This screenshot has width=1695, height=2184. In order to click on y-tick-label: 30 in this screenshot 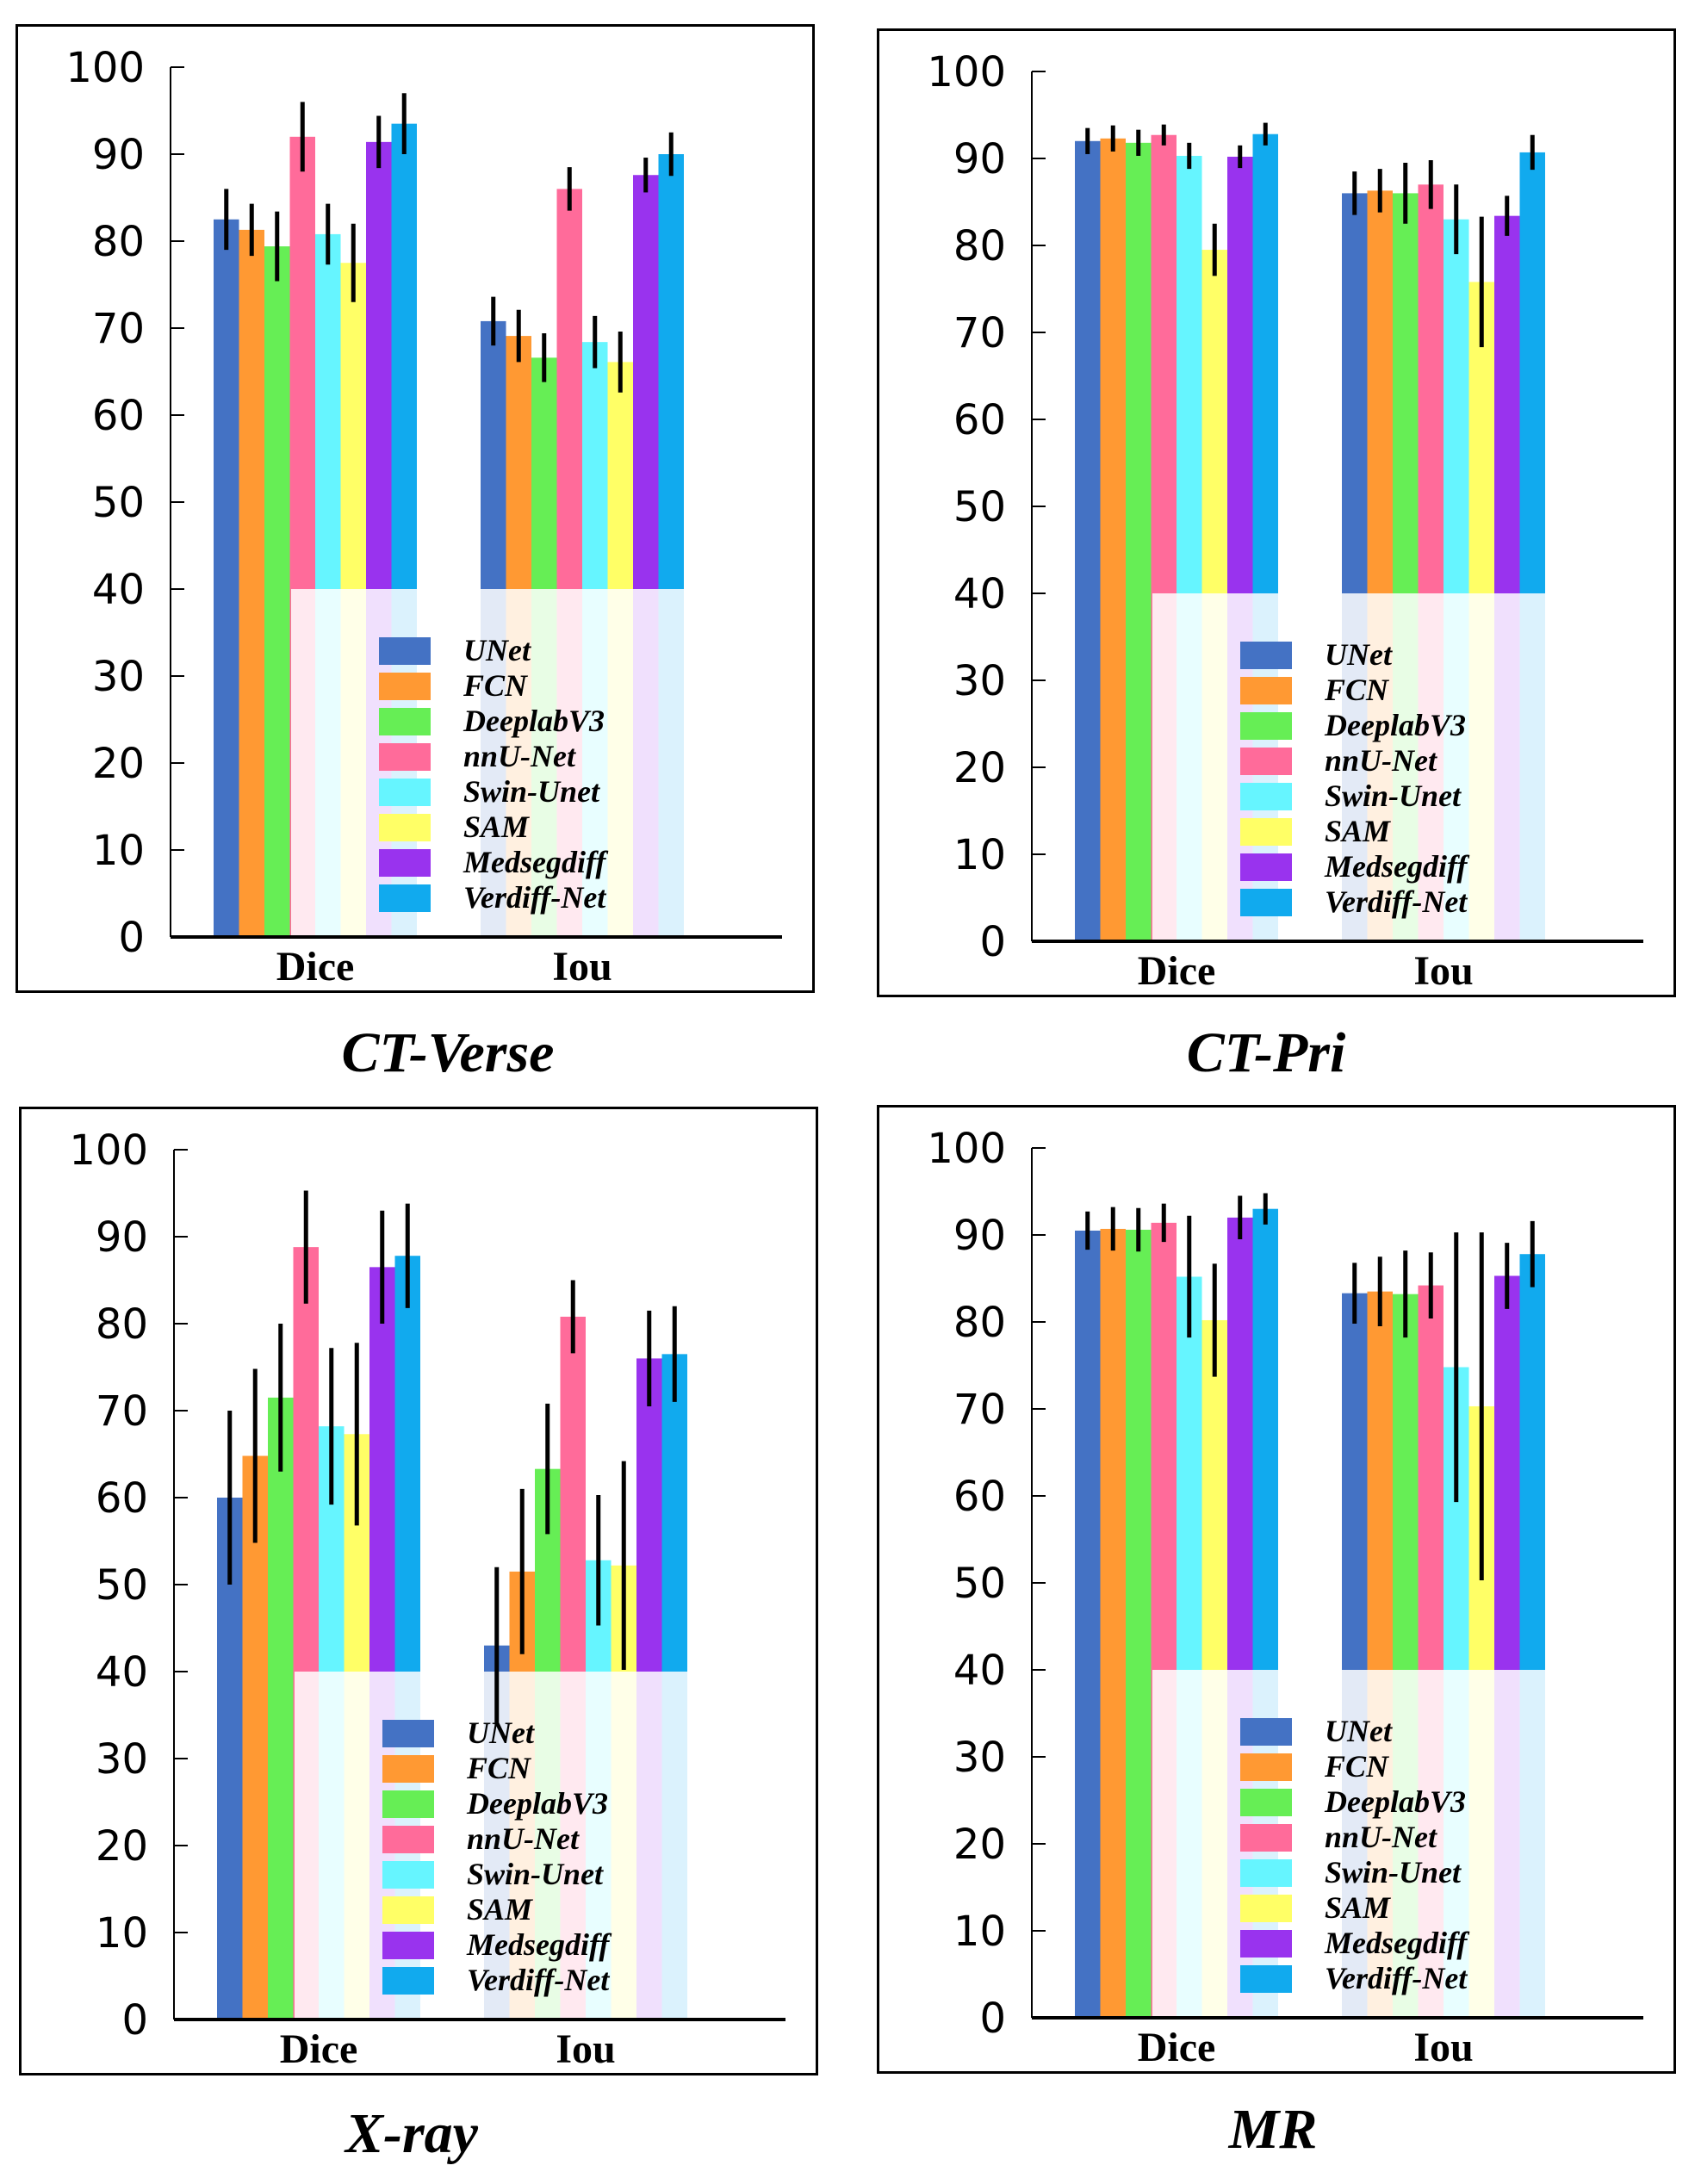, I will do `click(118, 677)`.